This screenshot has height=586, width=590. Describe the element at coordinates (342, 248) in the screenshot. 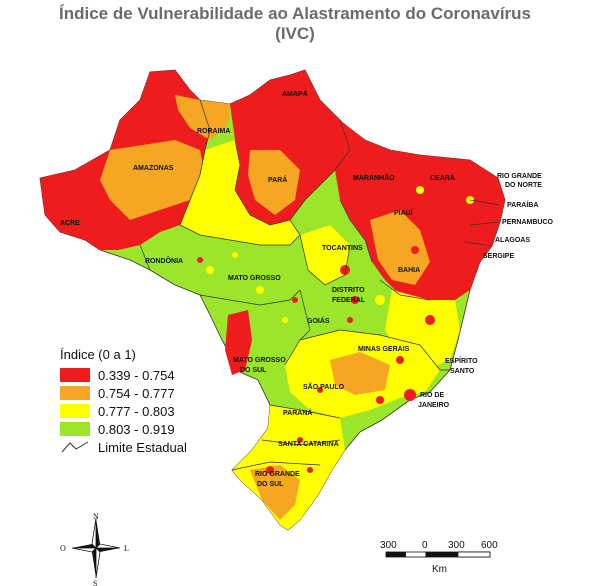

I see `label-tocantins: TOCANTINS` at that location.